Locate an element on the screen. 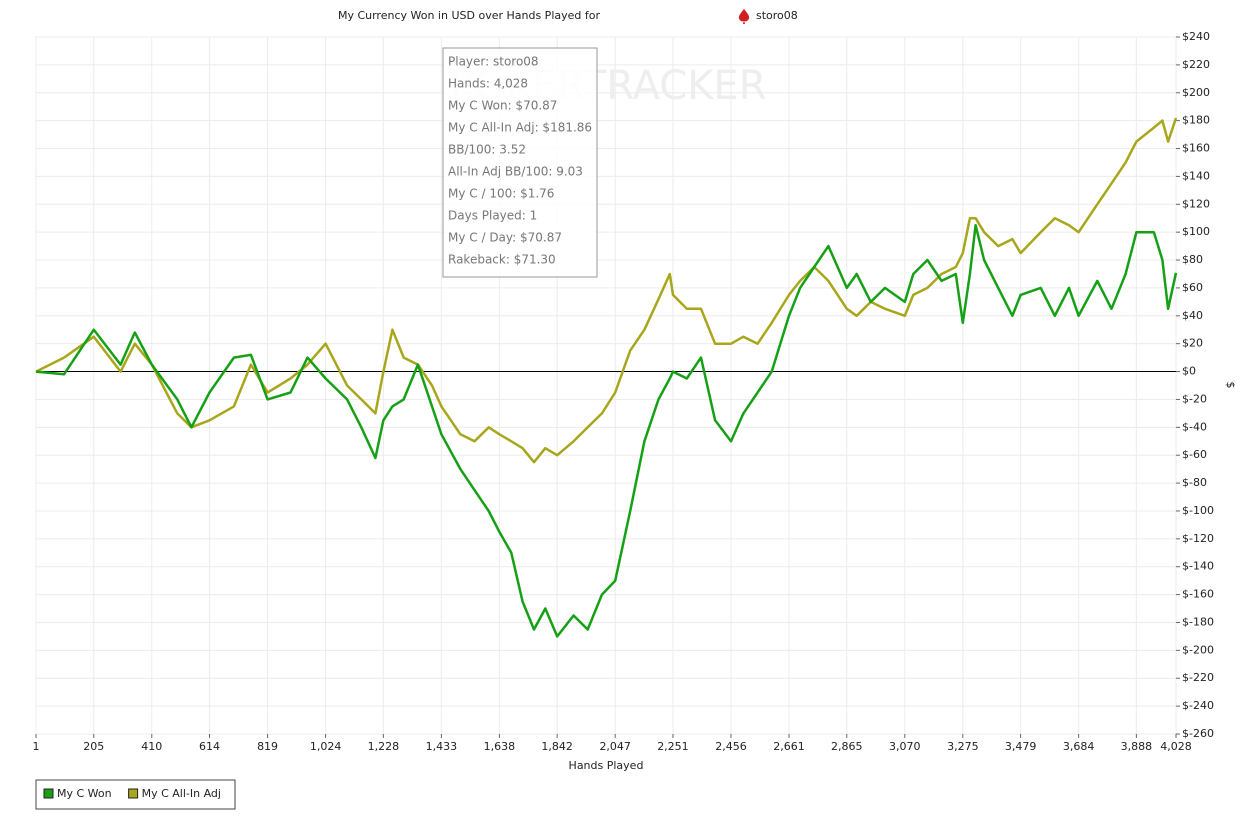 This screenshot has width=1251, height=827. x-tick-label: 1,842 is located at coordinates (557, 746).